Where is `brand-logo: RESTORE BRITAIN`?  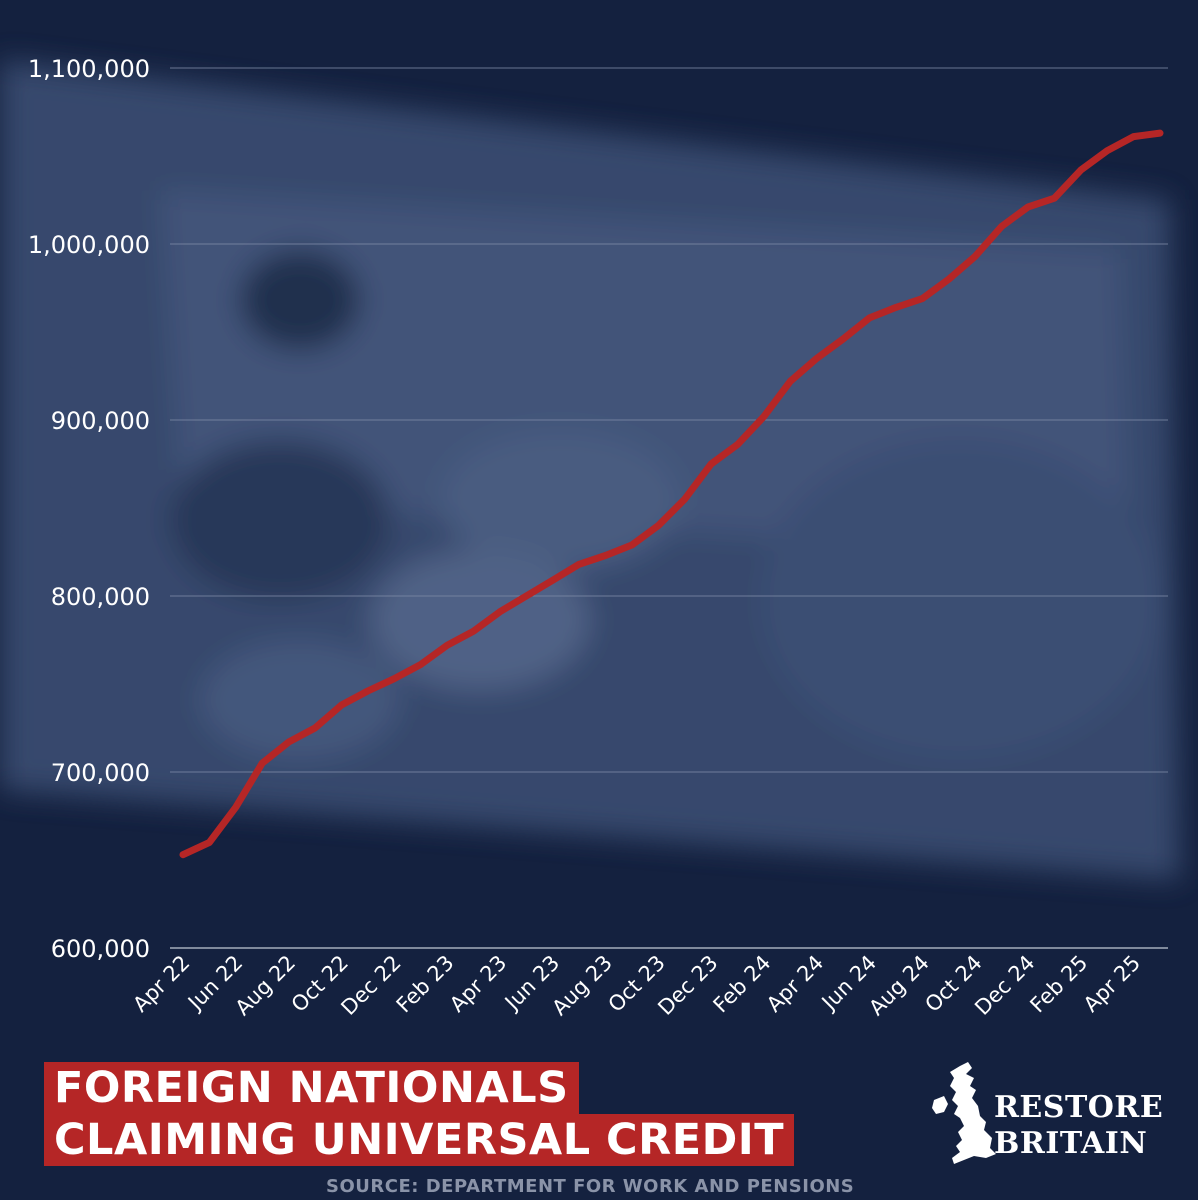 brand-logo: RESTORE BRITAIN is located at coordinates (1055, 1115).